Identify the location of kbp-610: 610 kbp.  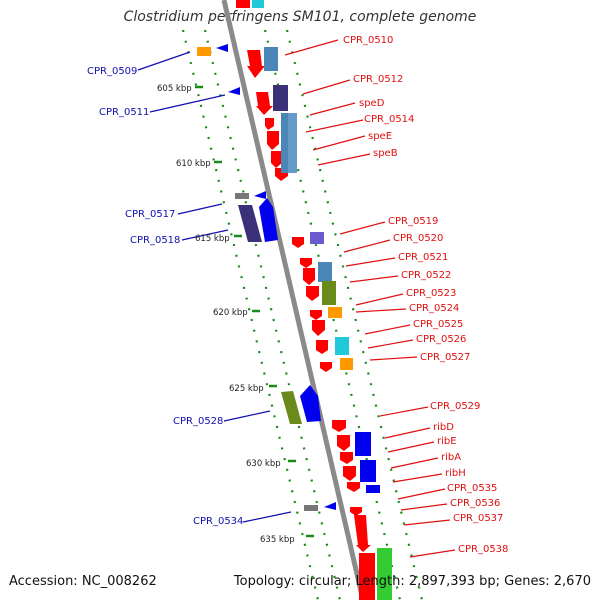
(193, 164).